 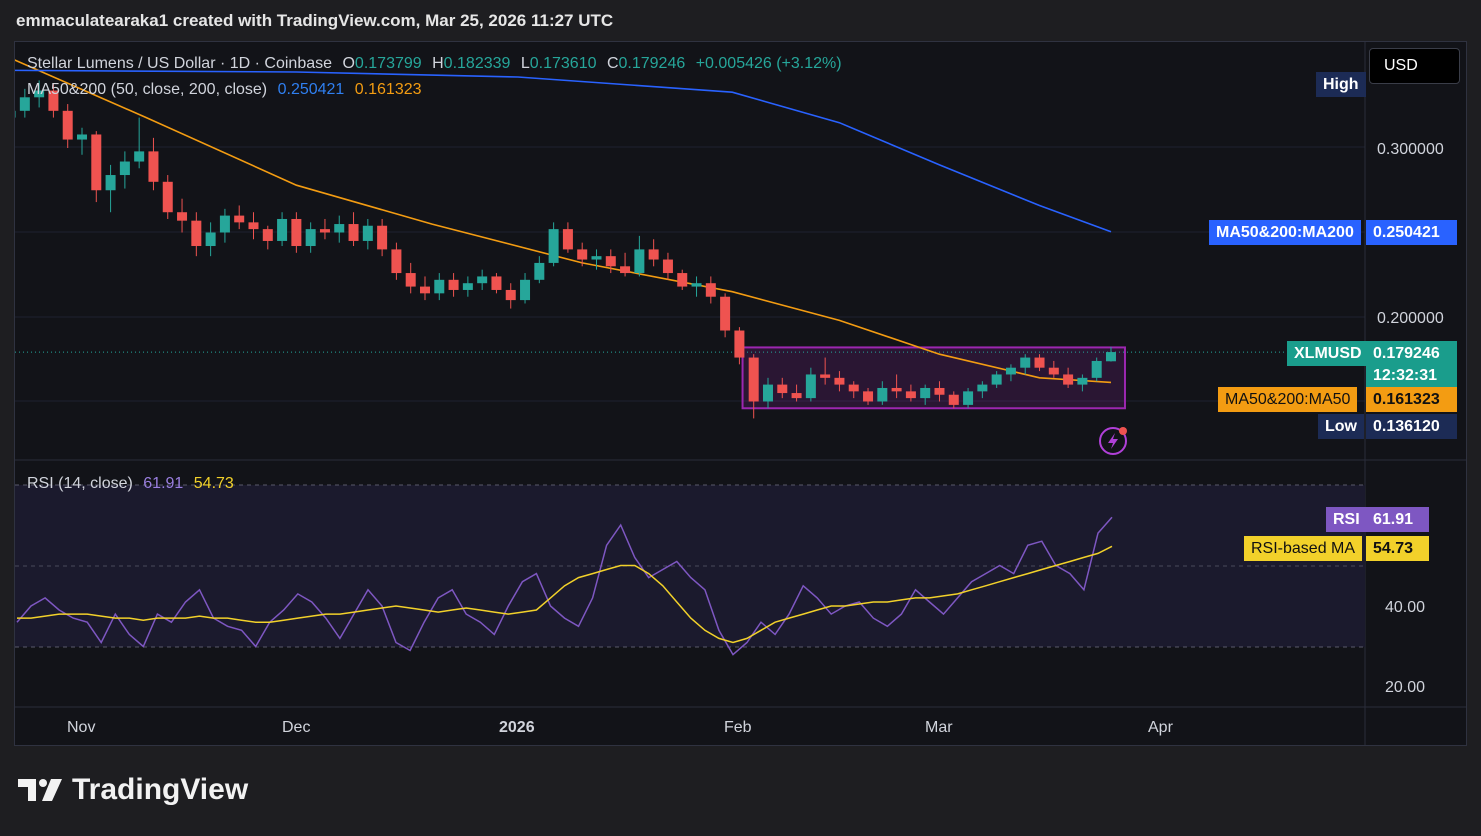 What do you see at coordinates (1346, 519) in the screenshot?
I see `rsi-tag-label: RSI` at bounding box center [1346, 519].